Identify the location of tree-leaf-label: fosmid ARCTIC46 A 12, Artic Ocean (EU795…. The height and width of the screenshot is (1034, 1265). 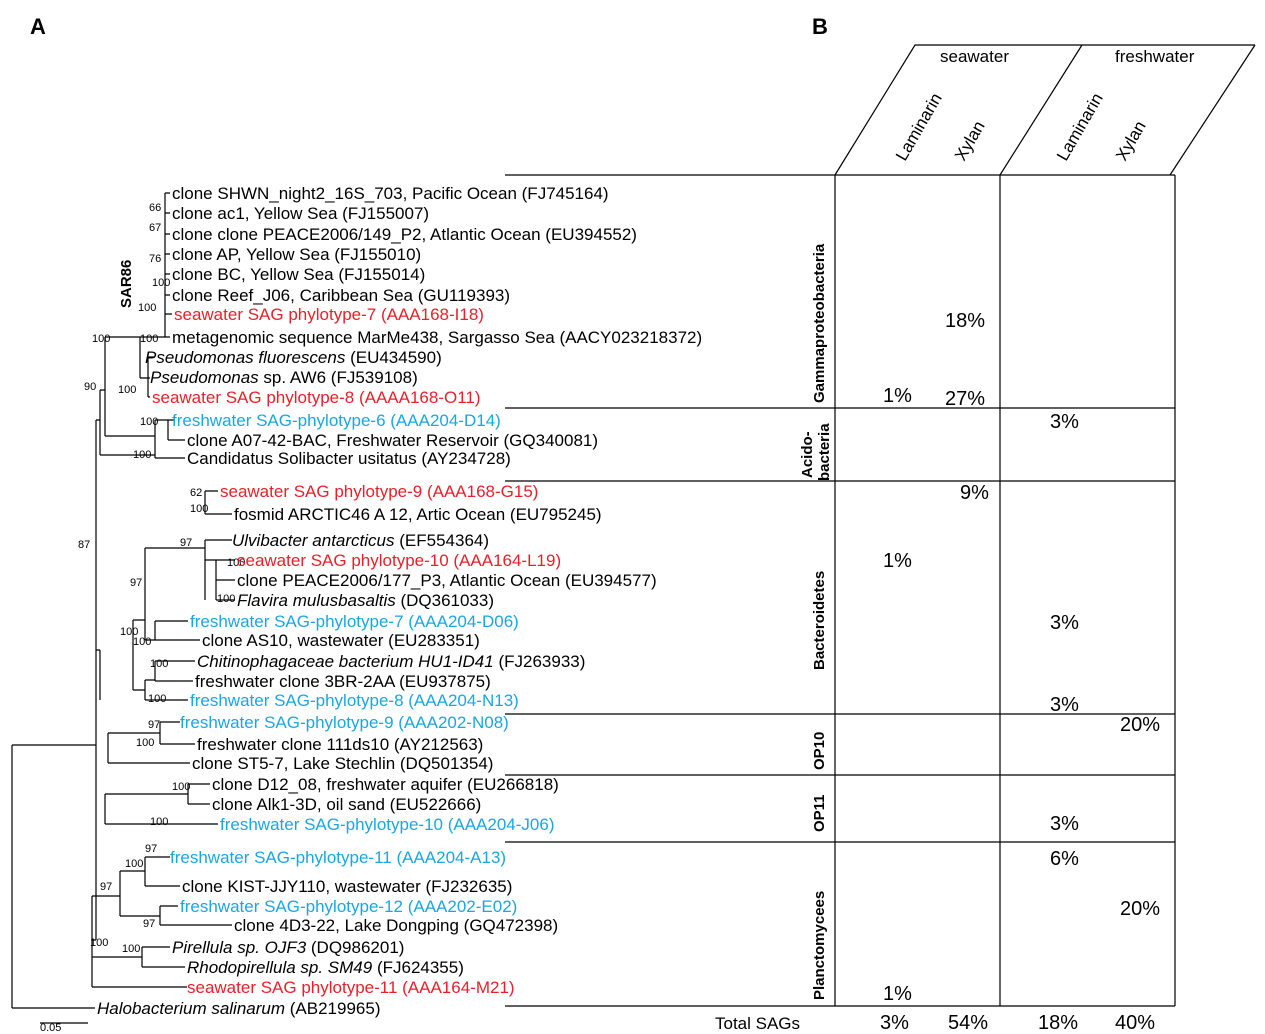
(418, 514).